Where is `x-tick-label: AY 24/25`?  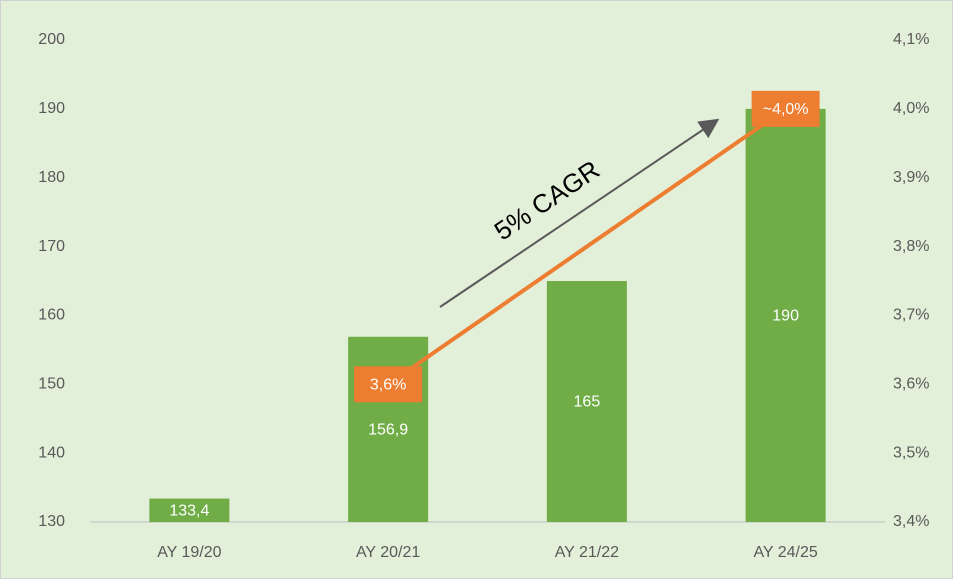 x-tick-label: AY 24/25 is located at coordinates (785, 552).